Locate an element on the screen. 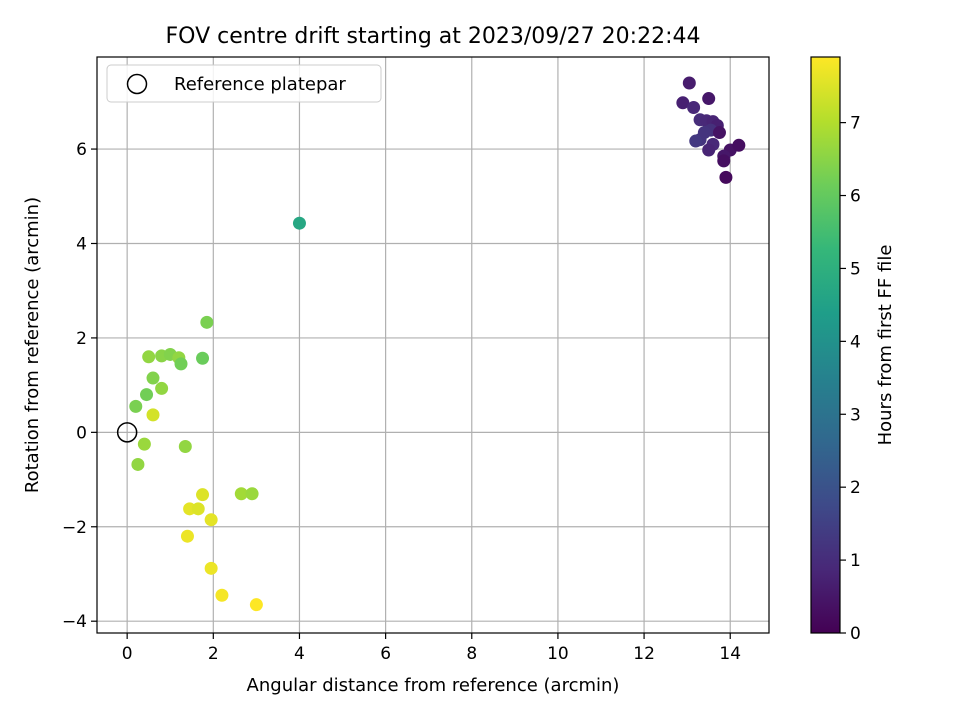 The image size is (960, 724). legend: Reference platepar is located at coordinates (244, 83).